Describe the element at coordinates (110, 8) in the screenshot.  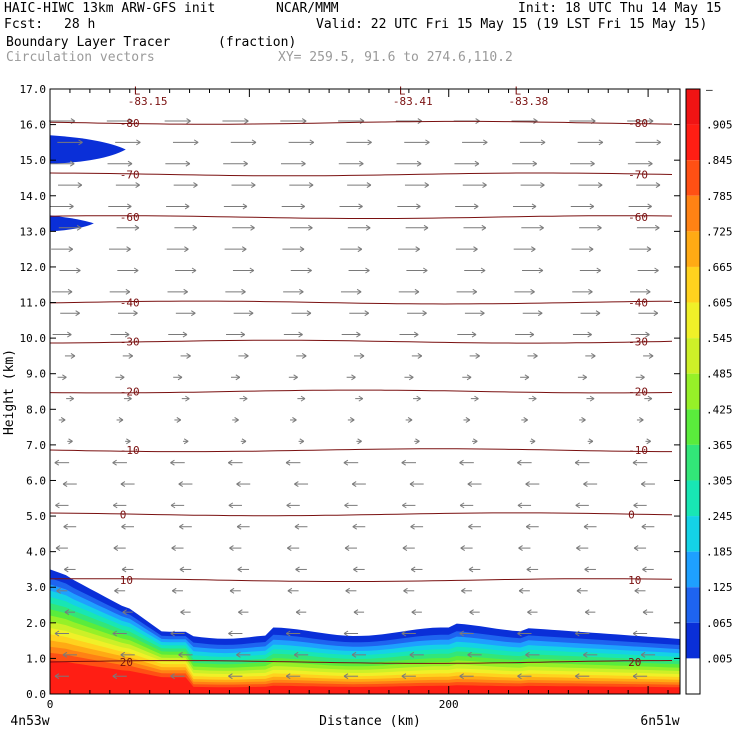
I see `model-title: HAIC-HIWC 13km ARW-GFS init` at that location.